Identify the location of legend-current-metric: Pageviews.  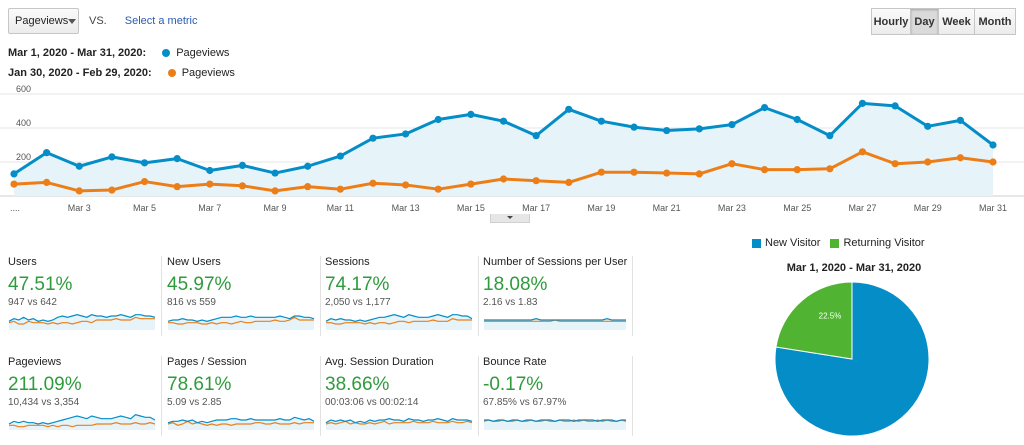
(203, 53).